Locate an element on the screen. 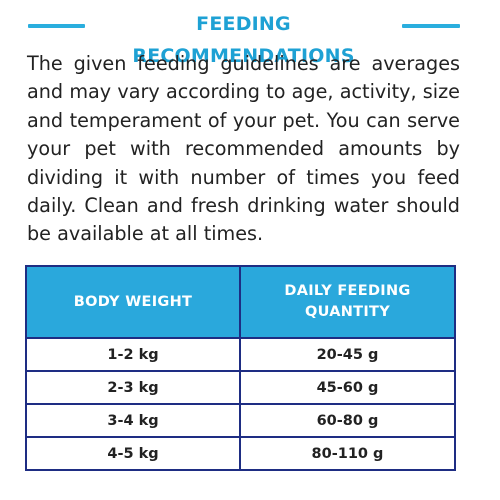 This screenshot has height=500, width=500. header-body-weight: BODY WEIGHT is located at coordinates (134, 303).